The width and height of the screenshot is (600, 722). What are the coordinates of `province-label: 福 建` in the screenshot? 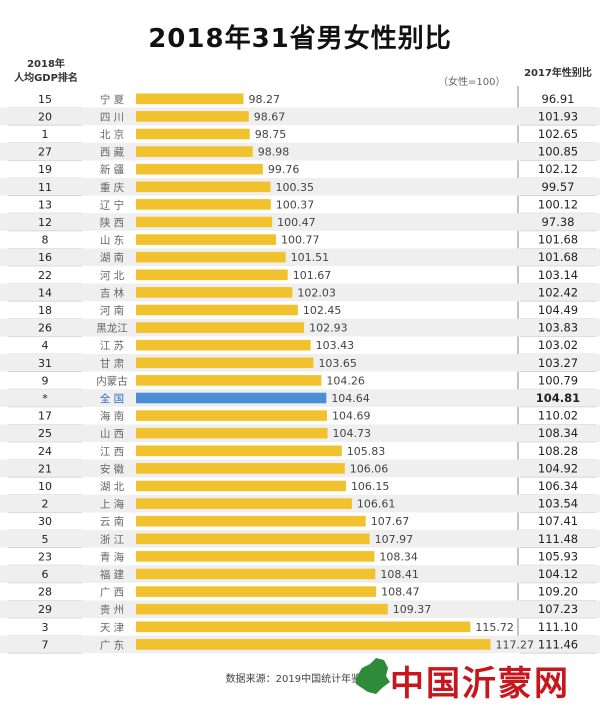 It's located at (112, 574).